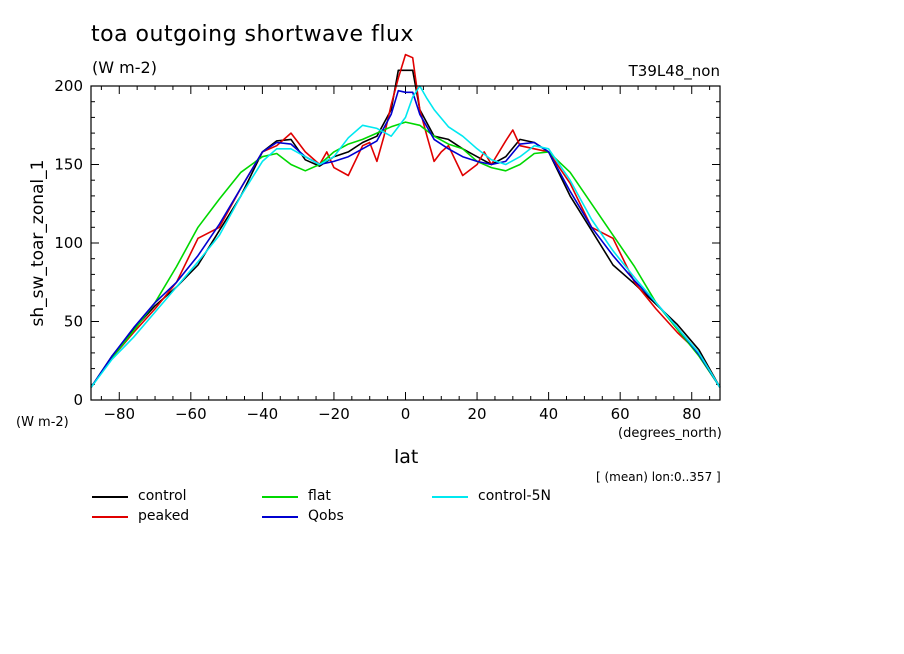 The image size is (904, 654). Describe the element at coordinates (68, 165) in the screenshot. I see `y-tick-label: 150` at that location.